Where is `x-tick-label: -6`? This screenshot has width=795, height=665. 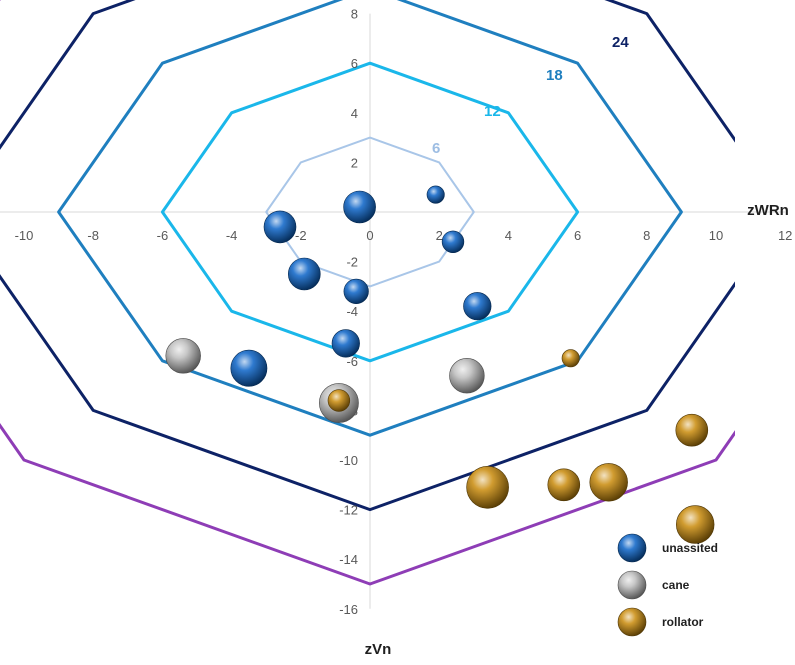
x-tick-label: -6 is located at coordinates (163, 235).